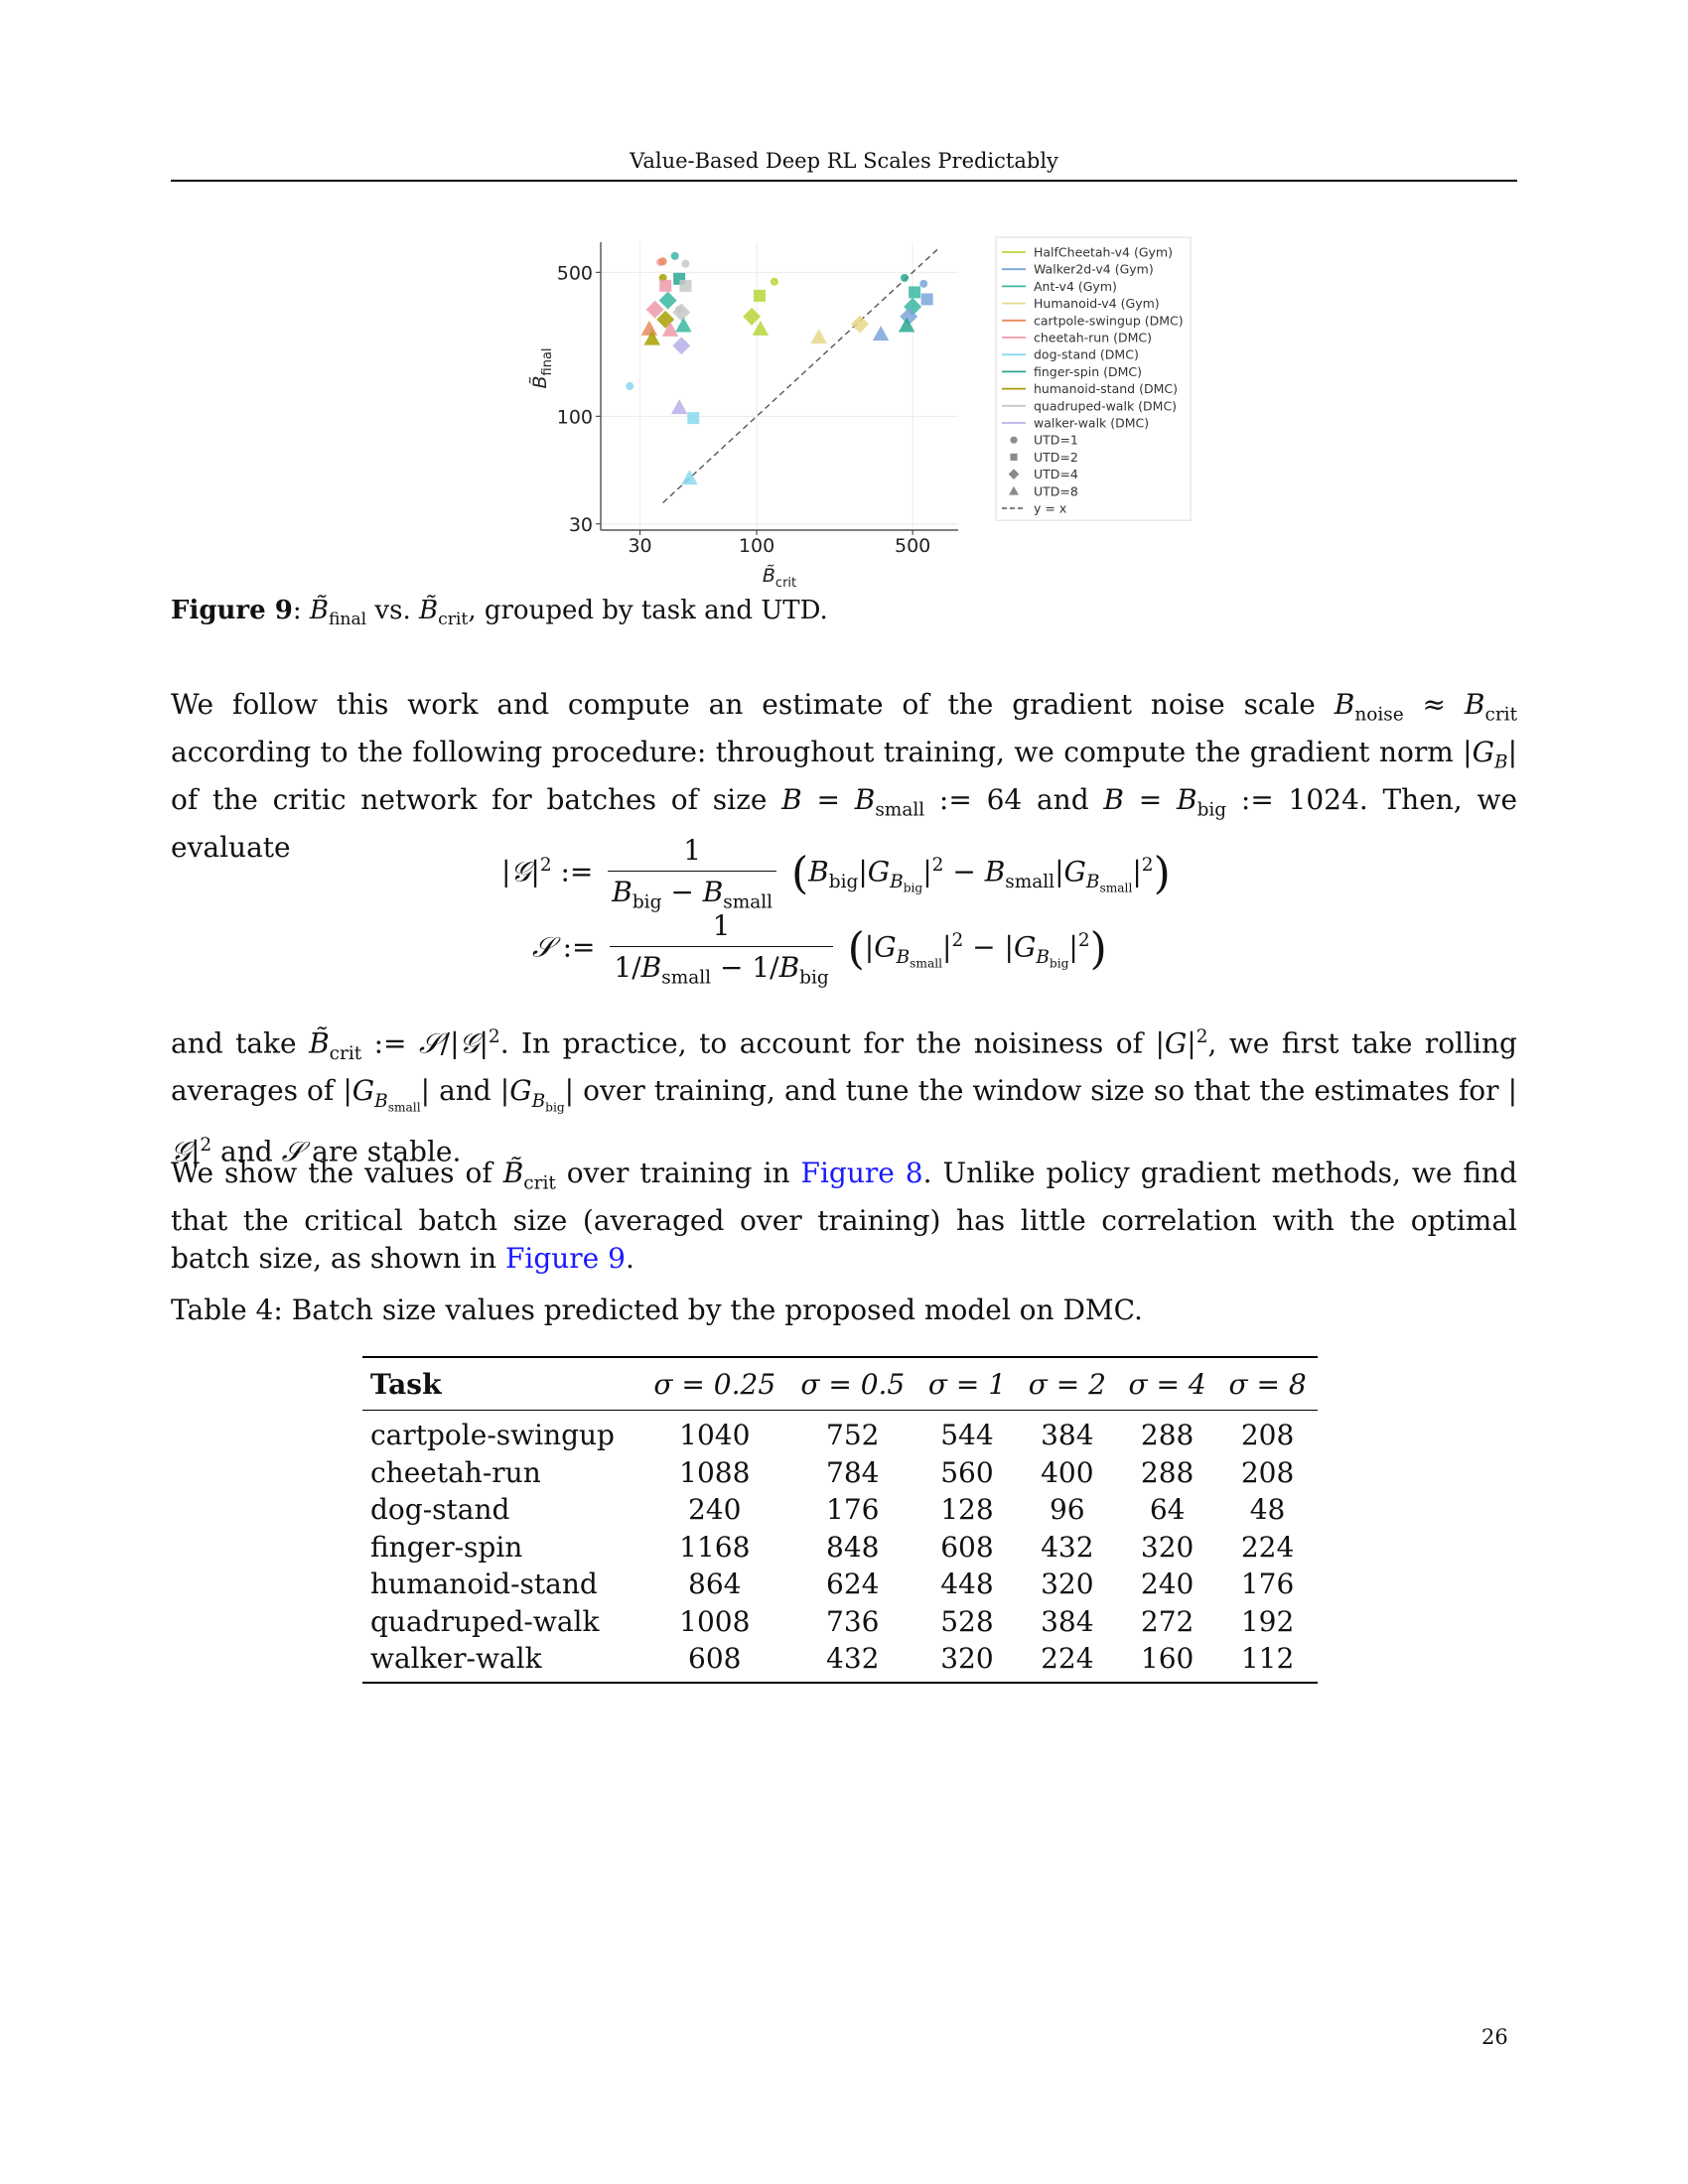  I want to click on task-cell: cartpole-swingup, so click(492, 1435).